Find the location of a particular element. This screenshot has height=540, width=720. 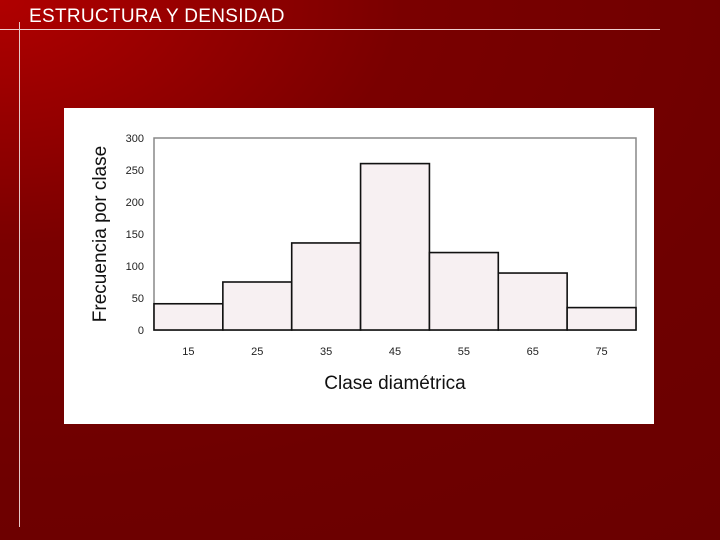

y-tick-label: 200 is located at coordinates (135, 203).